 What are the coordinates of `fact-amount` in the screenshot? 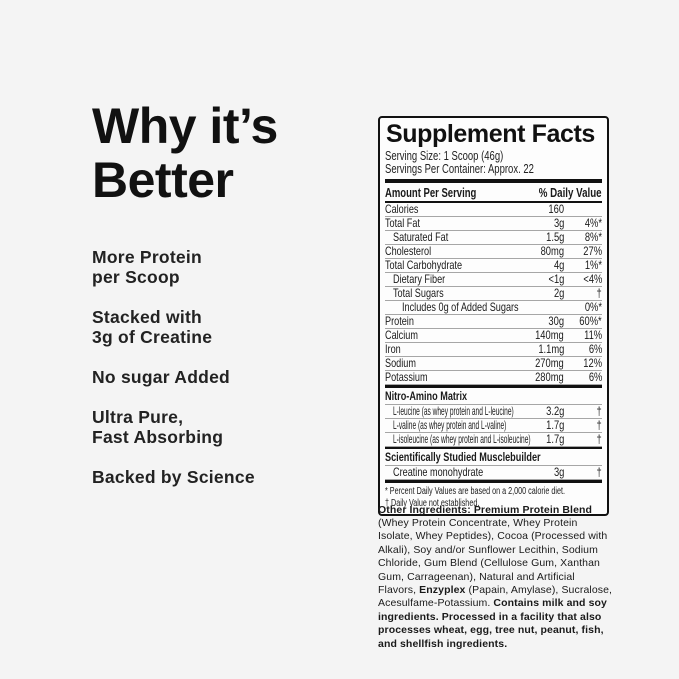 It's located at (538, 307).